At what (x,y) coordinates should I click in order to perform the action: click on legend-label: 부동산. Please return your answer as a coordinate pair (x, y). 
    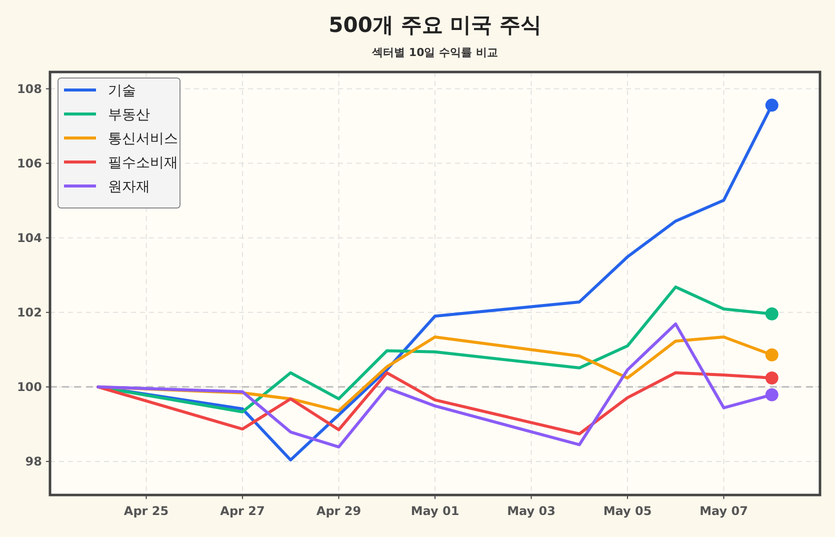
    Looking at the image, I should click on (129, 115).